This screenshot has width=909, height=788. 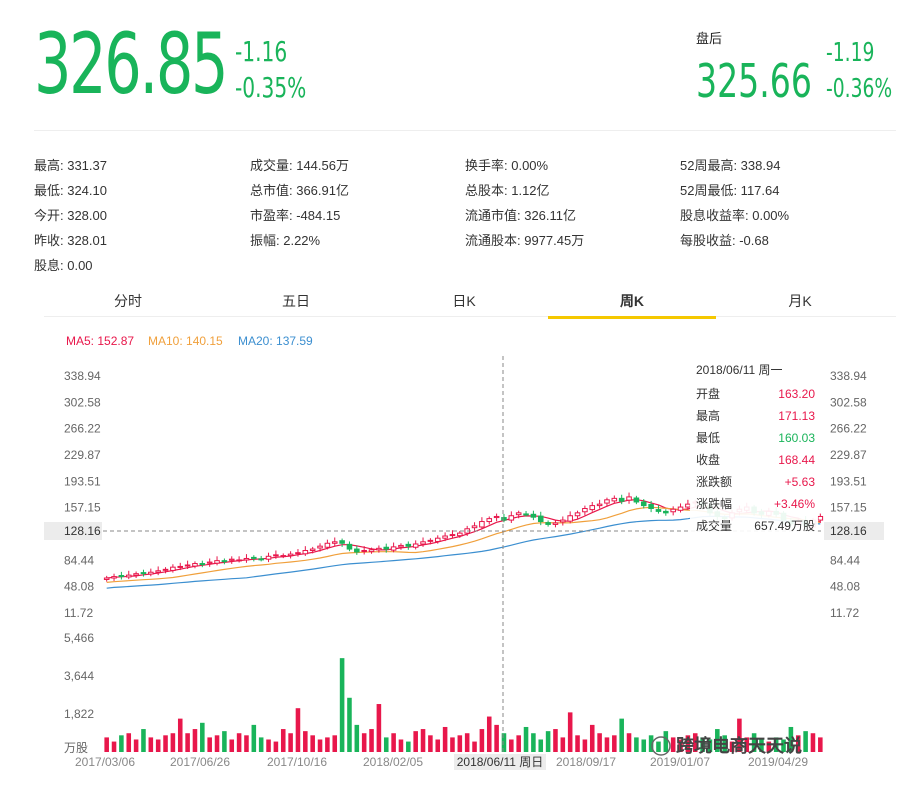 What do you see at coordinates (299, 190) in the screenshot?
I see `stat-market-cap: 总市值: 366.91亿` at bounding box center [299, 190].